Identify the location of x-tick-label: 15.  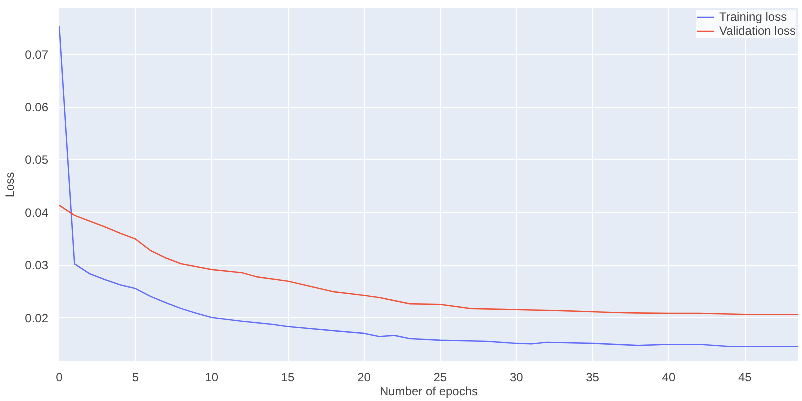
(288, 377).